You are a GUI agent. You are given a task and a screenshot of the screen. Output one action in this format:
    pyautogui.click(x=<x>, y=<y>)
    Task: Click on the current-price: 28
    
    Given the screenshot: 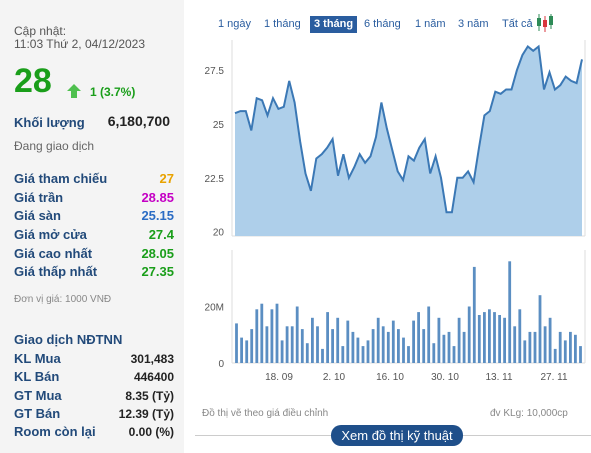 What is the action you would take?
    pyautogui.click(x=33, y=81)
    